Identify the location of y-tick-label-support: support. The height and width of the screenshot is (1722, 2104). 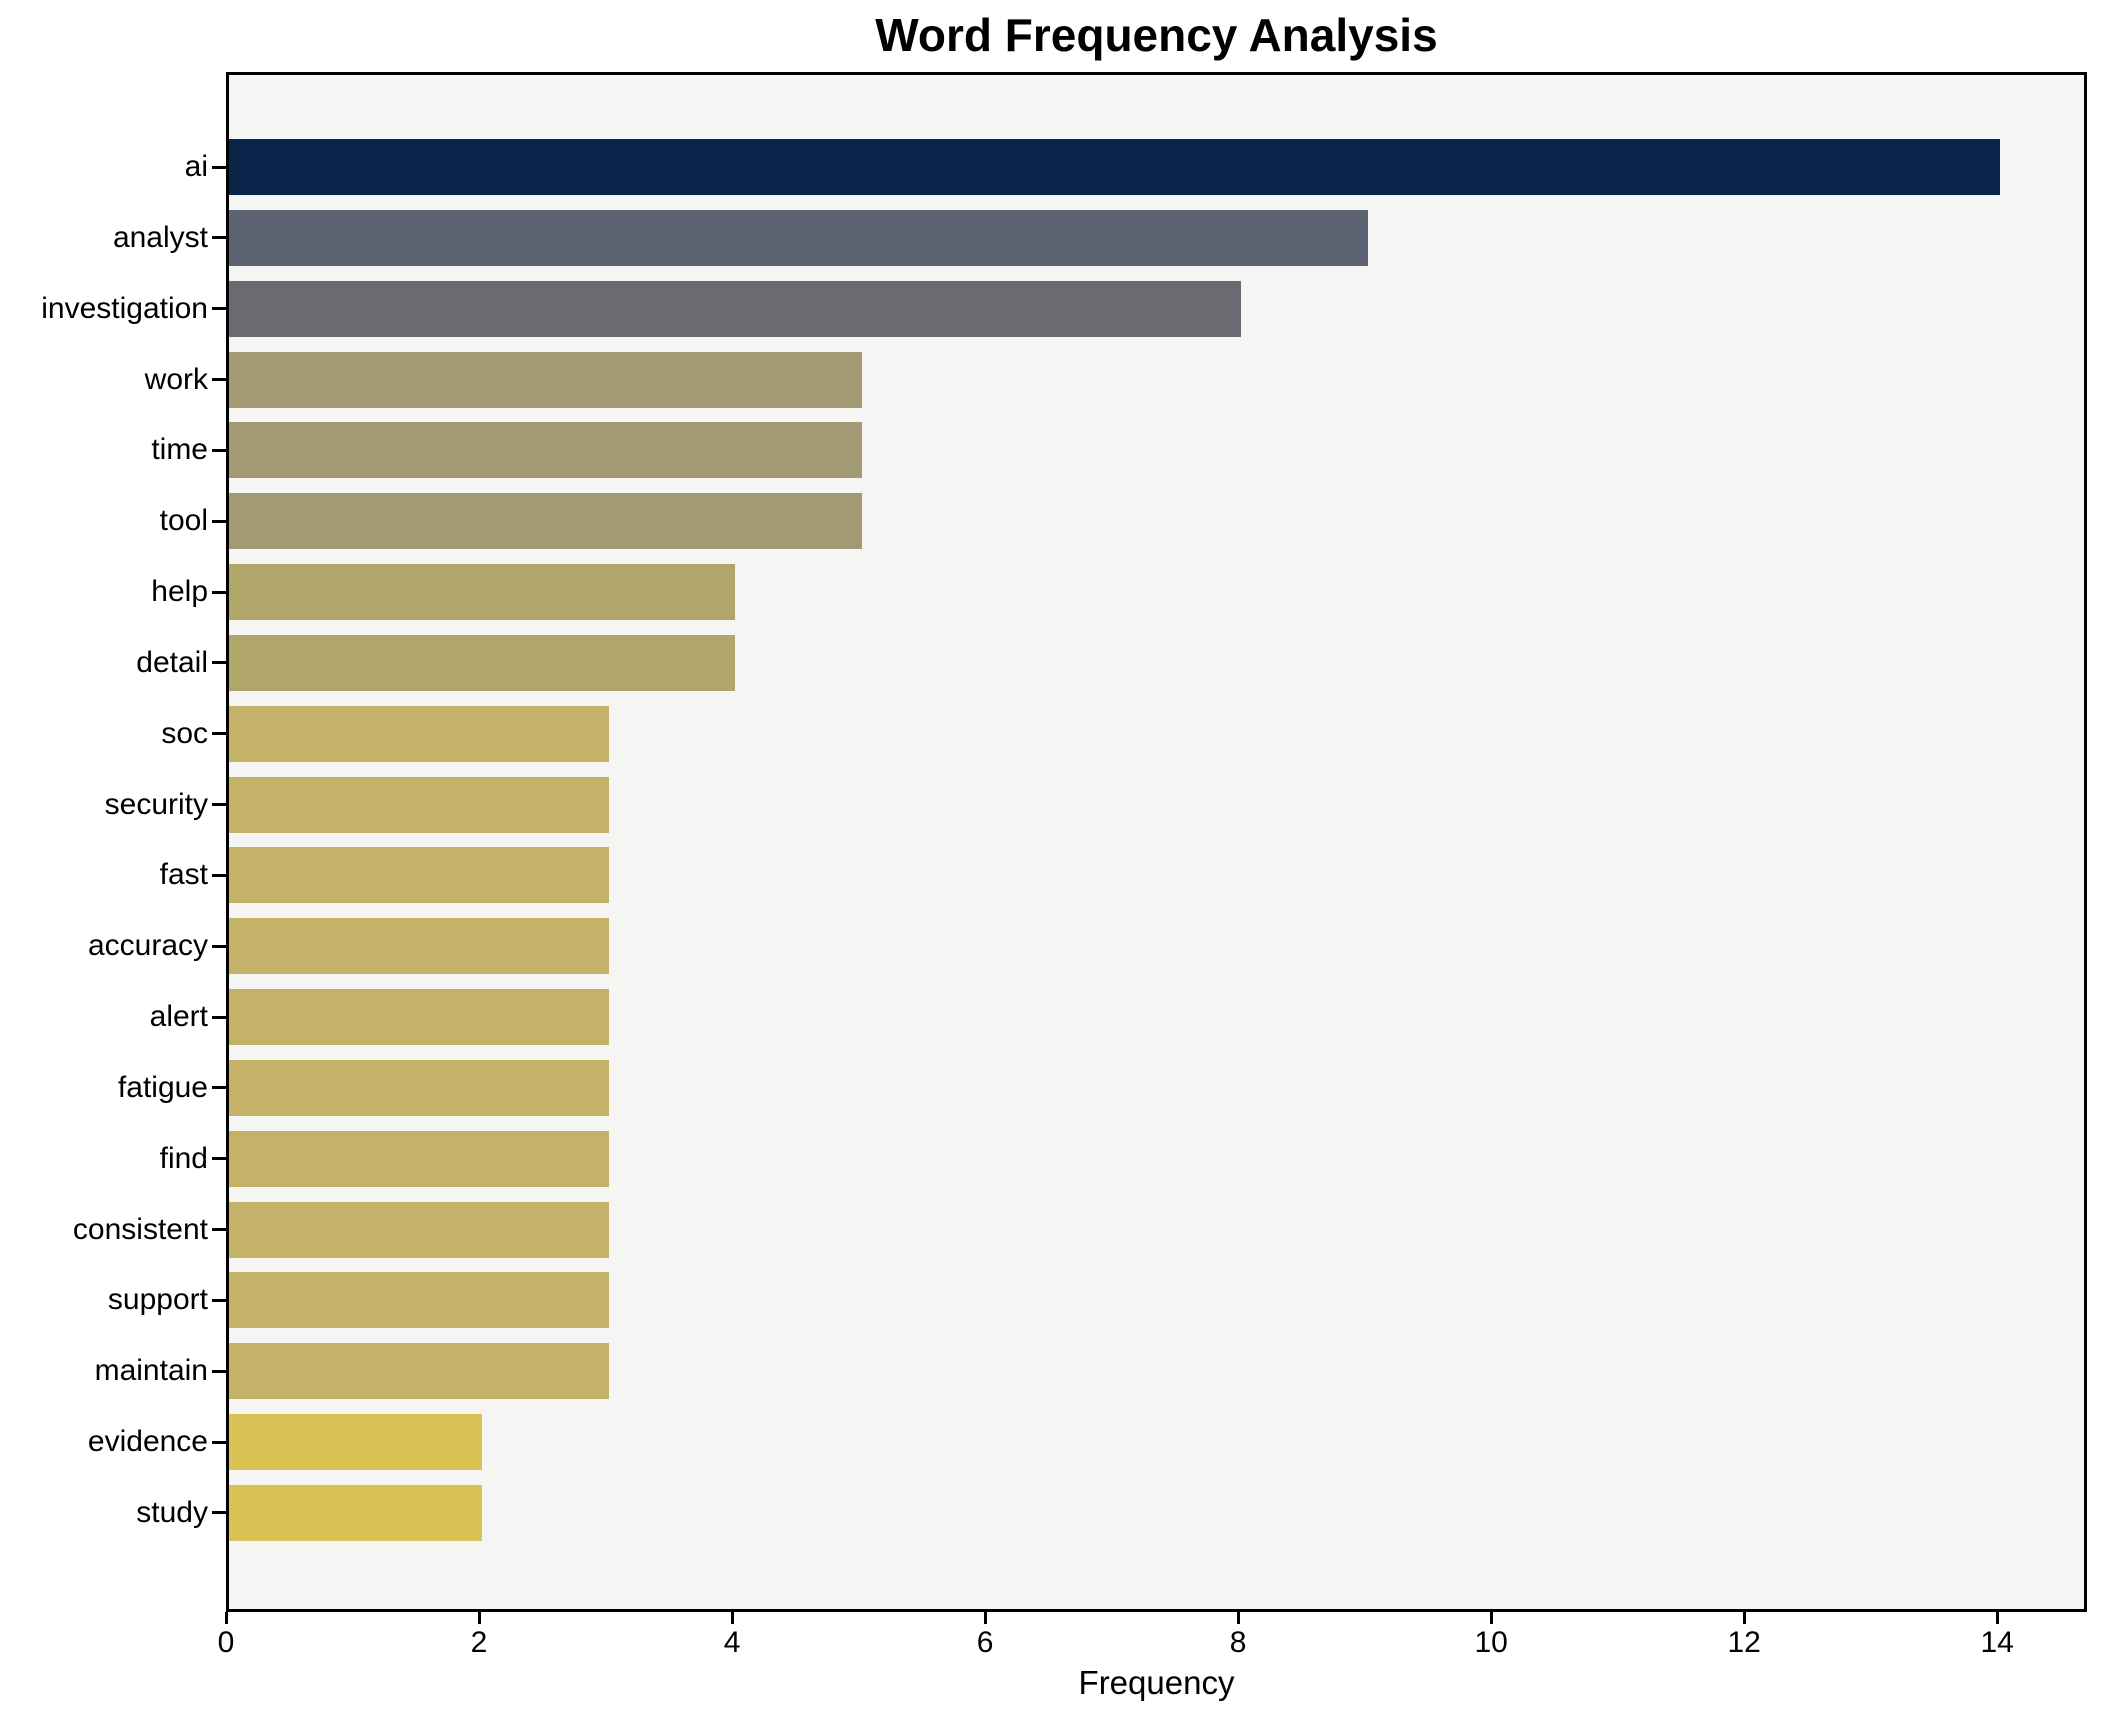
(157, 1300).